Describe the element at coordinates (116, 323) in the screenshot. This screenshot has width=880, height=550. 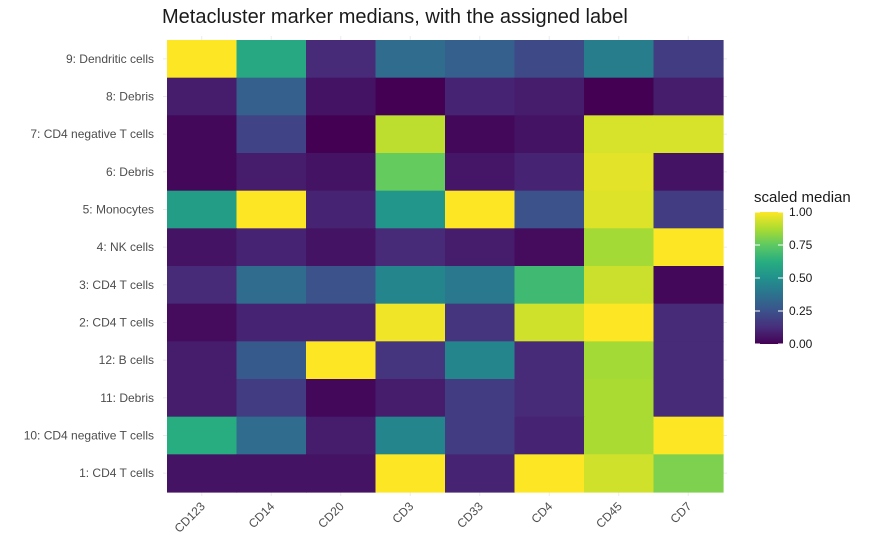
I see `y-tick-label: 2: CD4 T cells` at that location.